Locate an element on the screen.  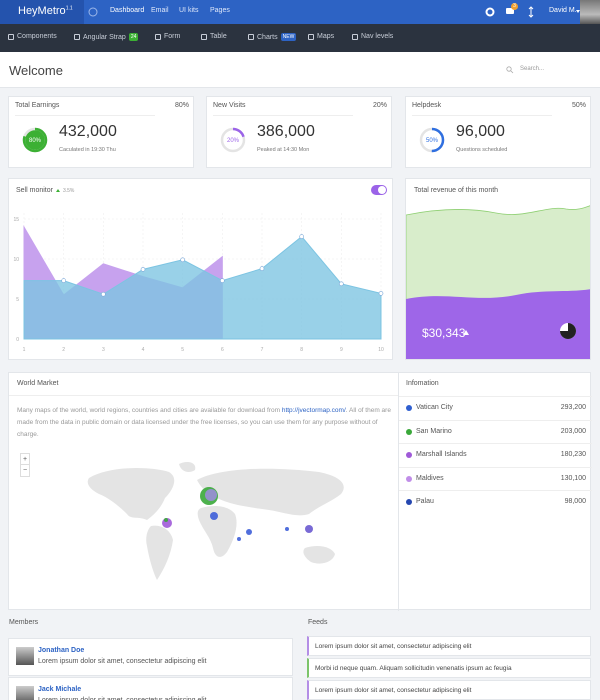
sell-monitor-header: Sell monitor 3.5% is located at coordinates (45, 190).